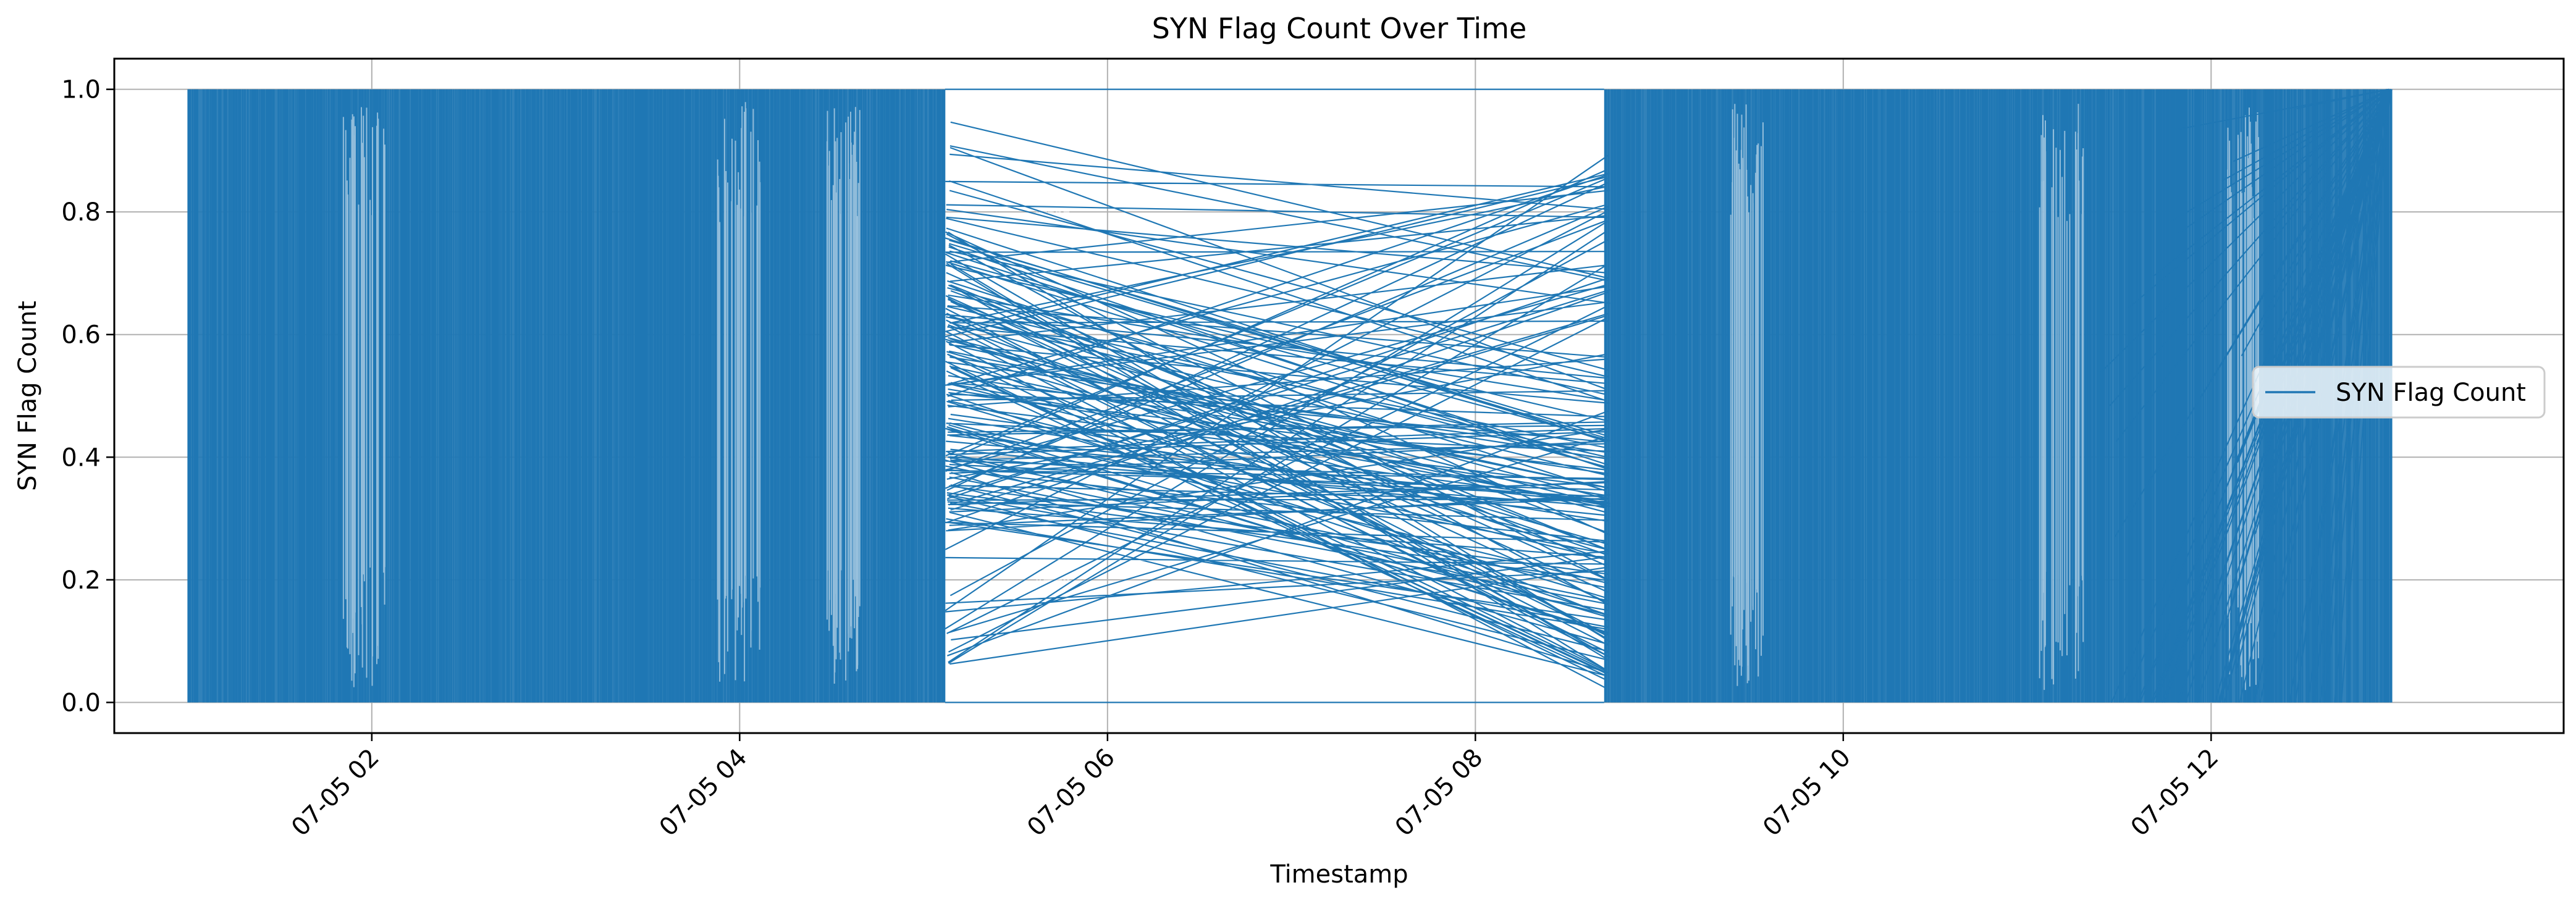 This screenshot has width=2576, height=906. What do you see at coordinates (81, 336) in the screenshot?
I see `y-tick-label: 0.6` at bounding box center [81, 336].